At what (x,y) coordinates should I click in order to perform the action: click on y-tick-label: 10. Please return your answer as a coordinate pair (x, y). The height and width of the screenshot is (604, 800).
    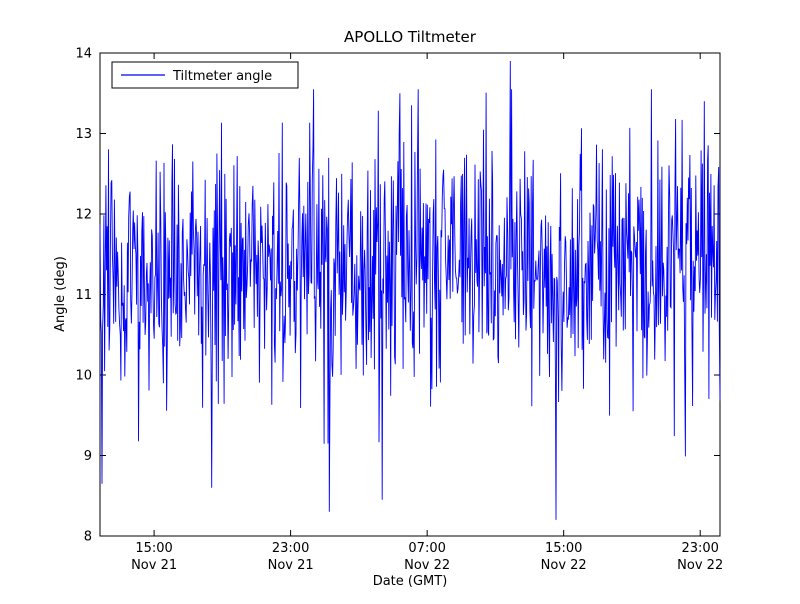
    Looking at the image, I should click on (83, 376).